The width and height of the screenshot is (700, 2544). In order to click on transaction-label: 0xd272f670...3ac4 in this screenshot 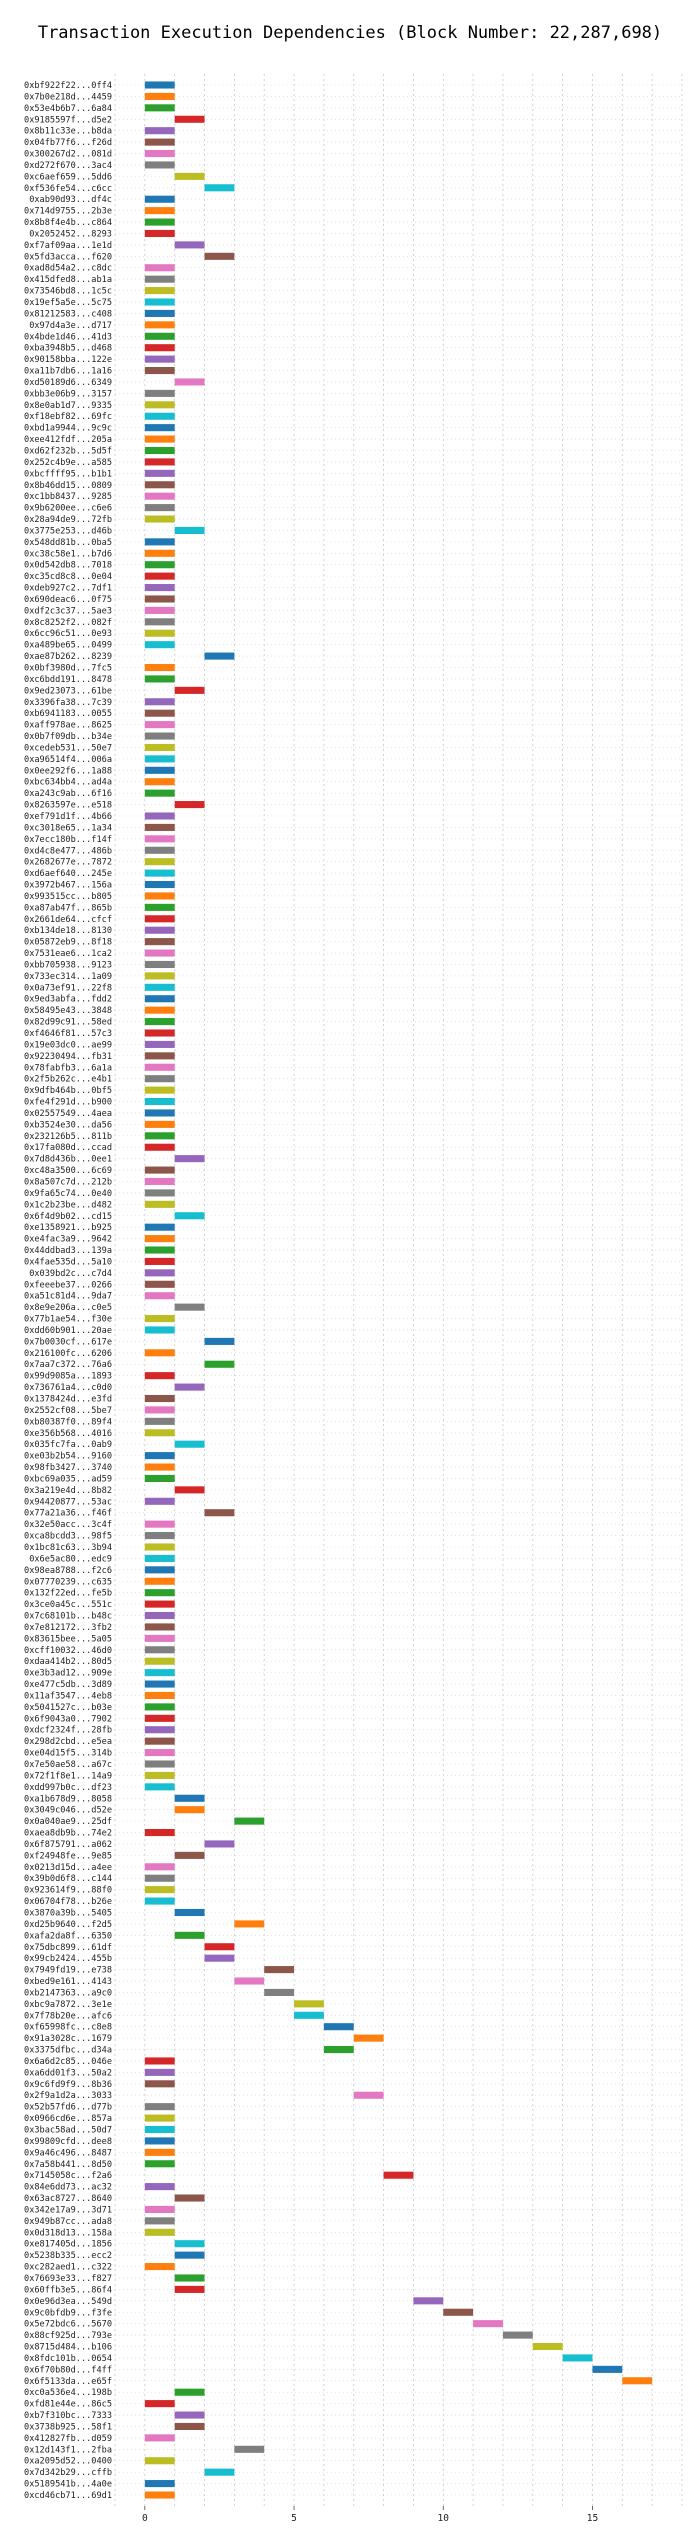, I will do `click(68, 166)`.